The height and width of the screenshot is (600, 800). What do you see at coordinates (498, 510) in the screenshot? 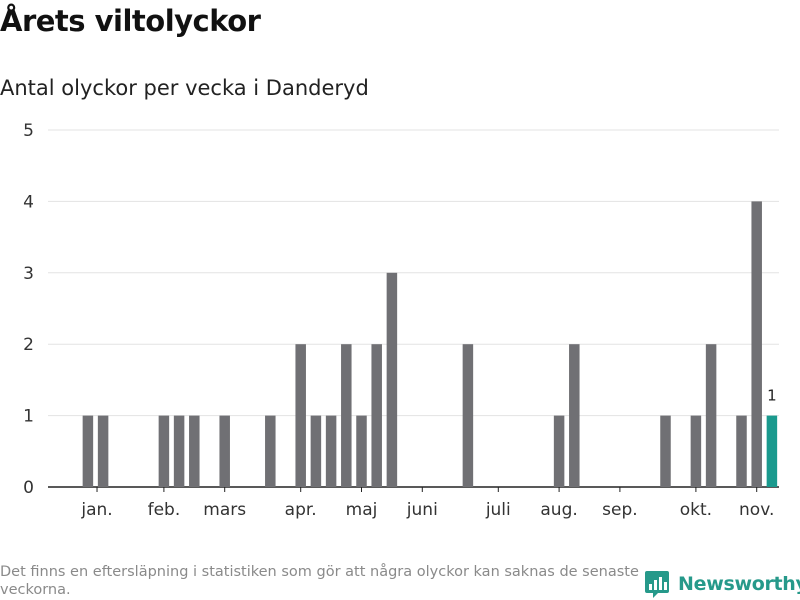
I see `x-tick-label: juli` at bounding box center [498, 510].